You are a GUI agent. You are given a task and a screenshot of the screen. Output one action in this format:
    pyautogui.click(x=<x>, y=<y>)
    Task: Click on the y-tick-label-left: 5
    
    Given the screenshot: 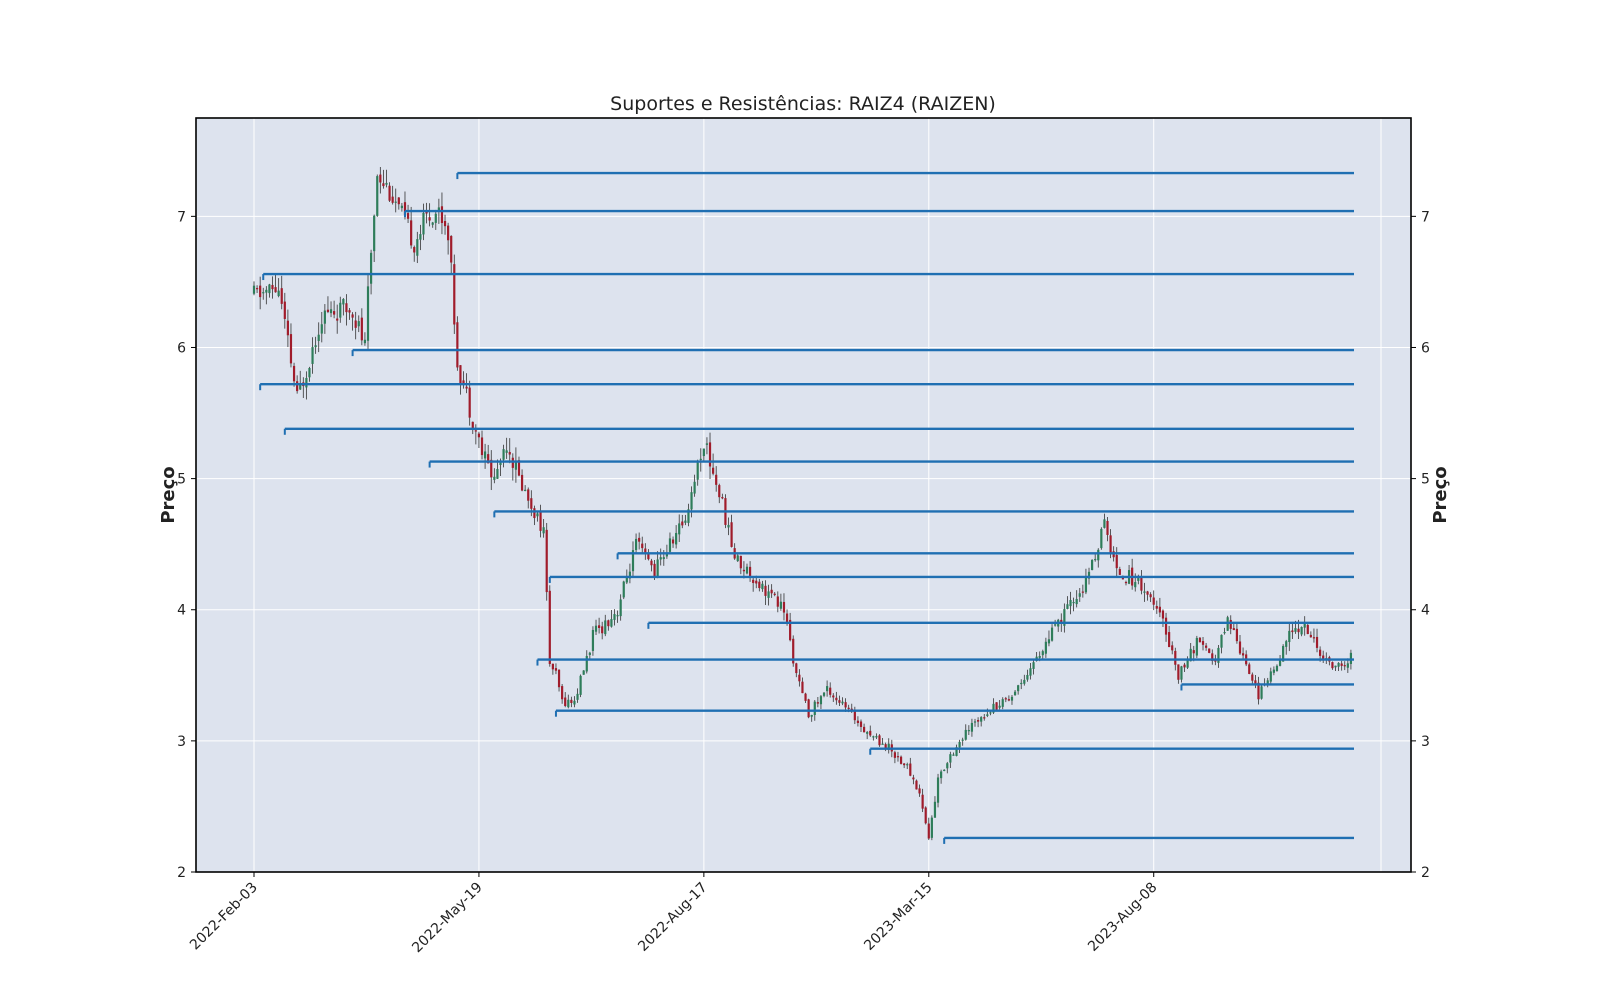 What is the action you would take?
    pyautogui.click(x=181, y=480)
    